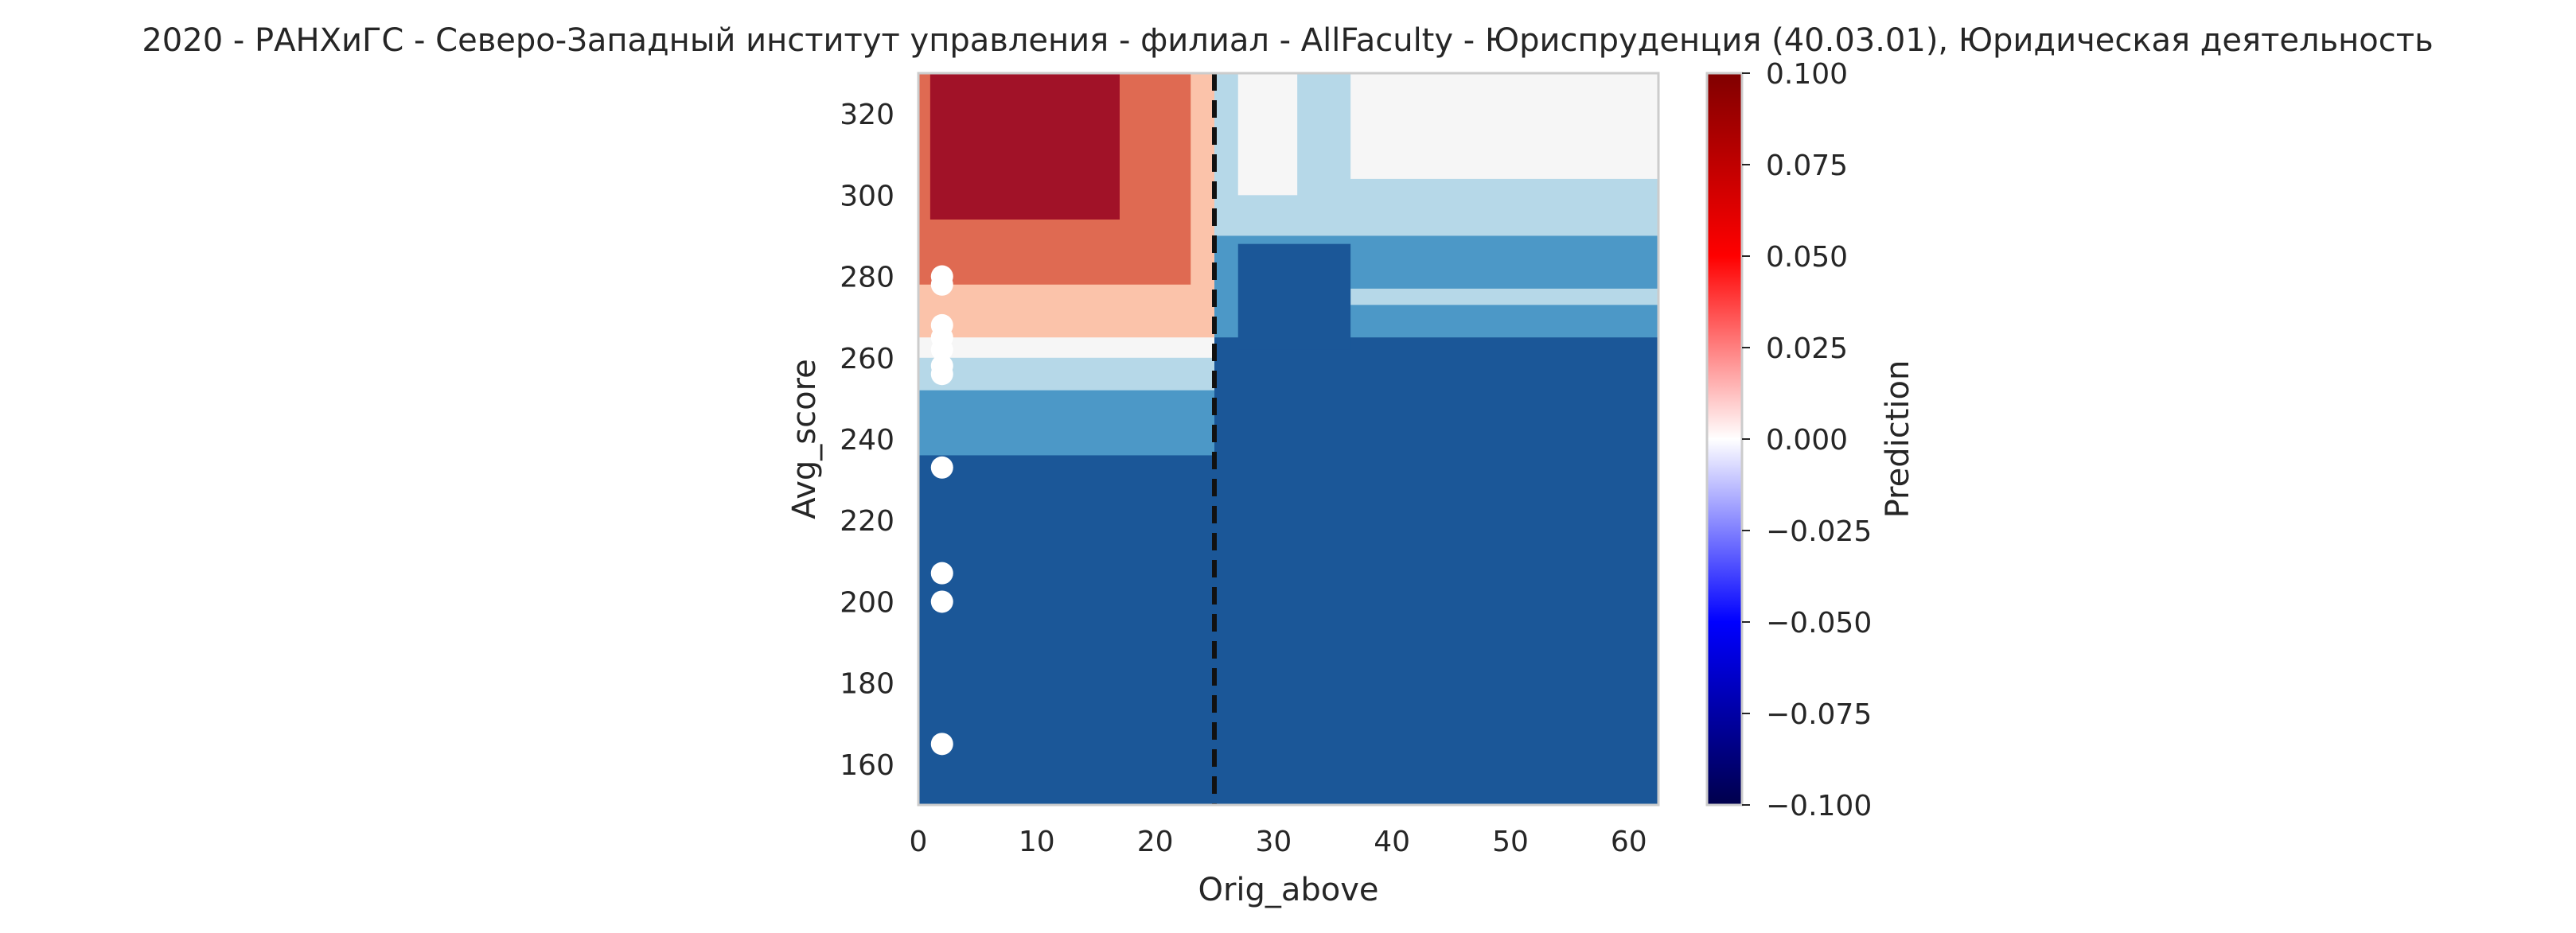 The width and height of the screenshot is (2576, 933). Describe the element at coordinates (1392, 842) in the screenshot. I see `x-tick-label-4: 40` at that location.